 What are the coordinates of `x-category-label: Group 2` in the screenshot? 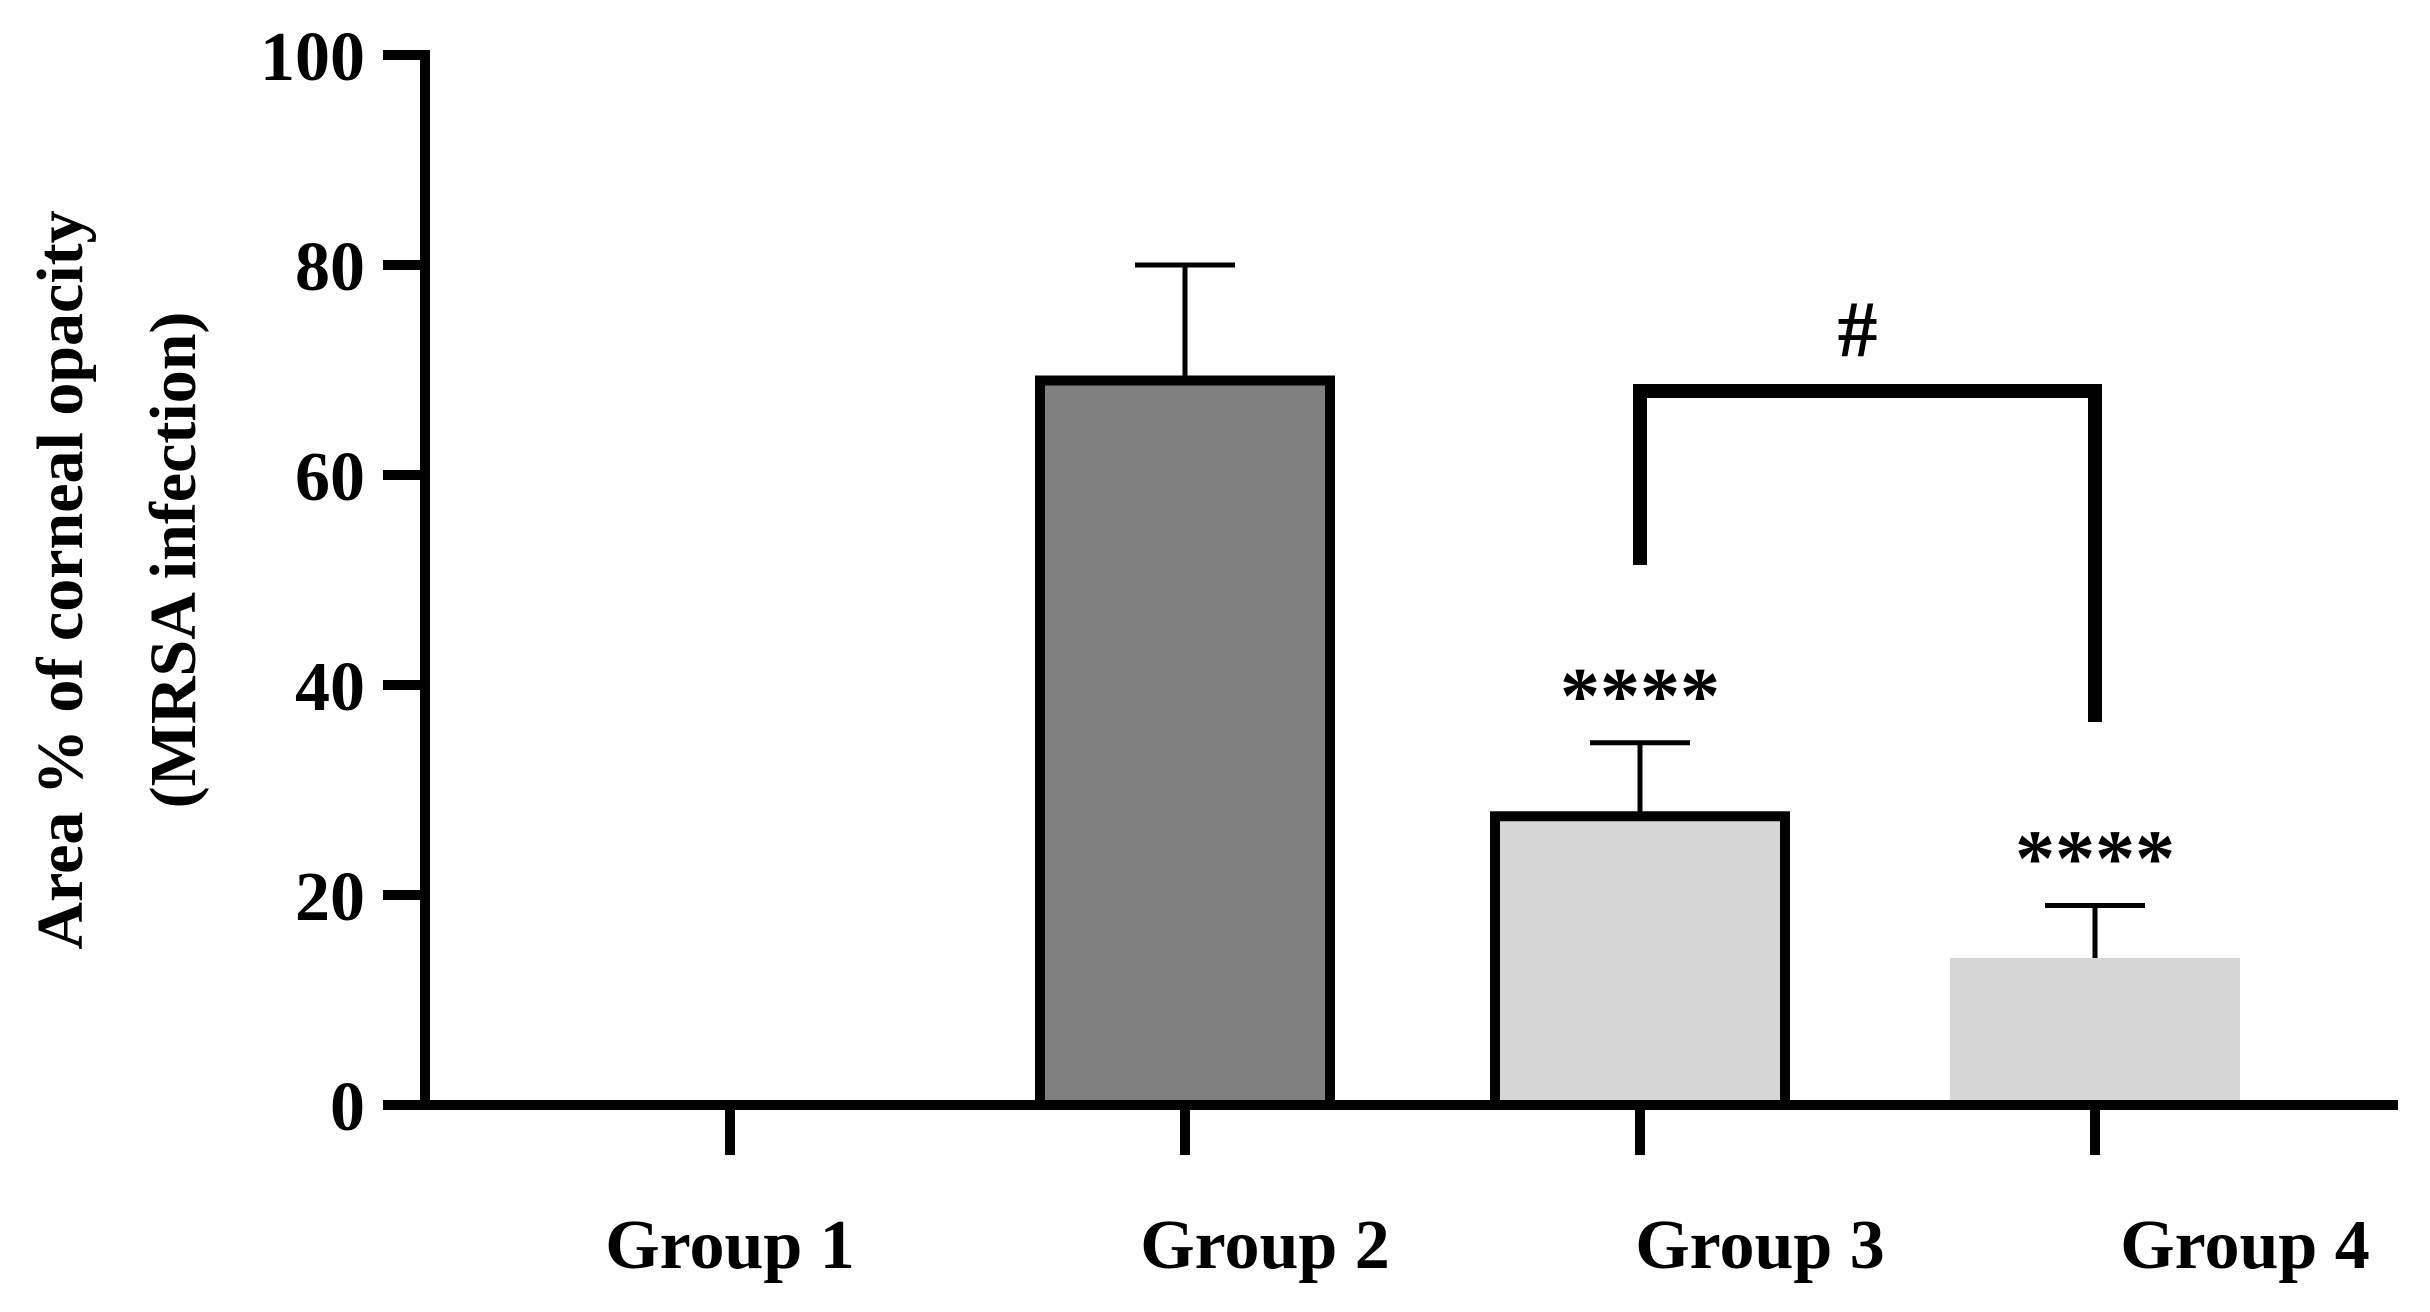 It's located at (1265, 1245).